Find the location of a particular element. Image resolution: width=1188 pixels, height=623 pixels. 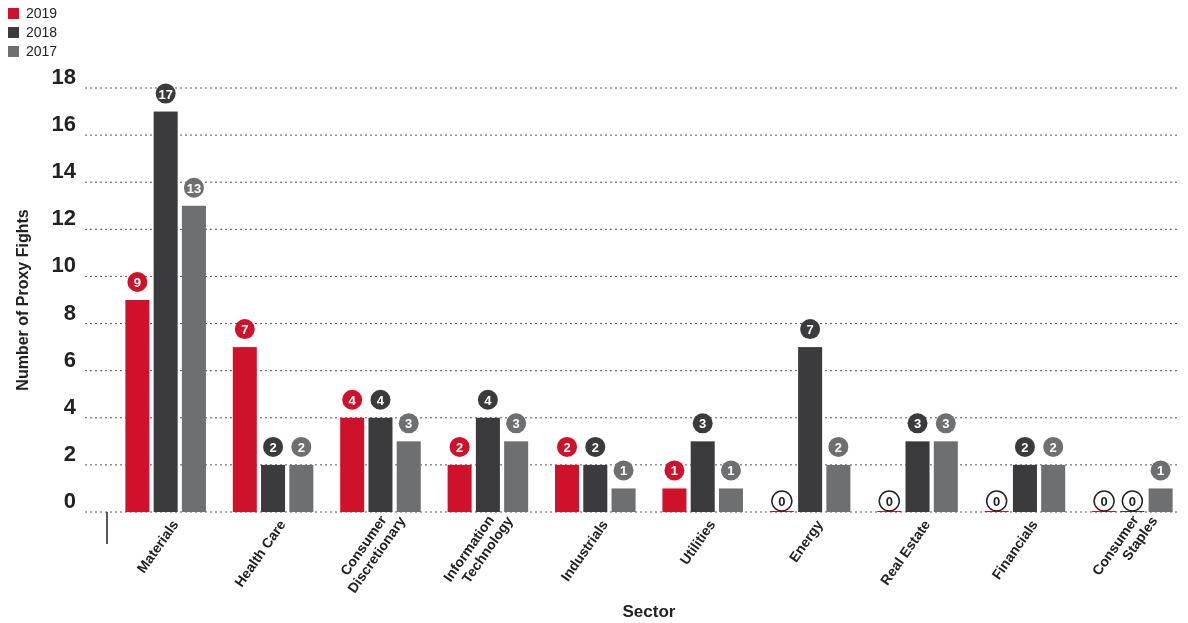

x-axis-title: Sector is located at coordinates (649, 611).